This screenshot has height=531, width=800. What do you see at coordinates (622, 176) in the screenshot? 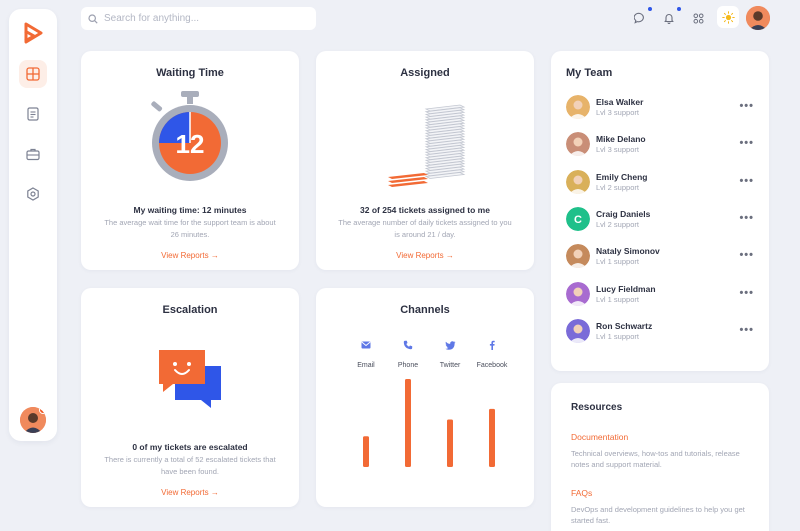
I see `member-name: Emily Cheng` at bounding box center [622, 176].